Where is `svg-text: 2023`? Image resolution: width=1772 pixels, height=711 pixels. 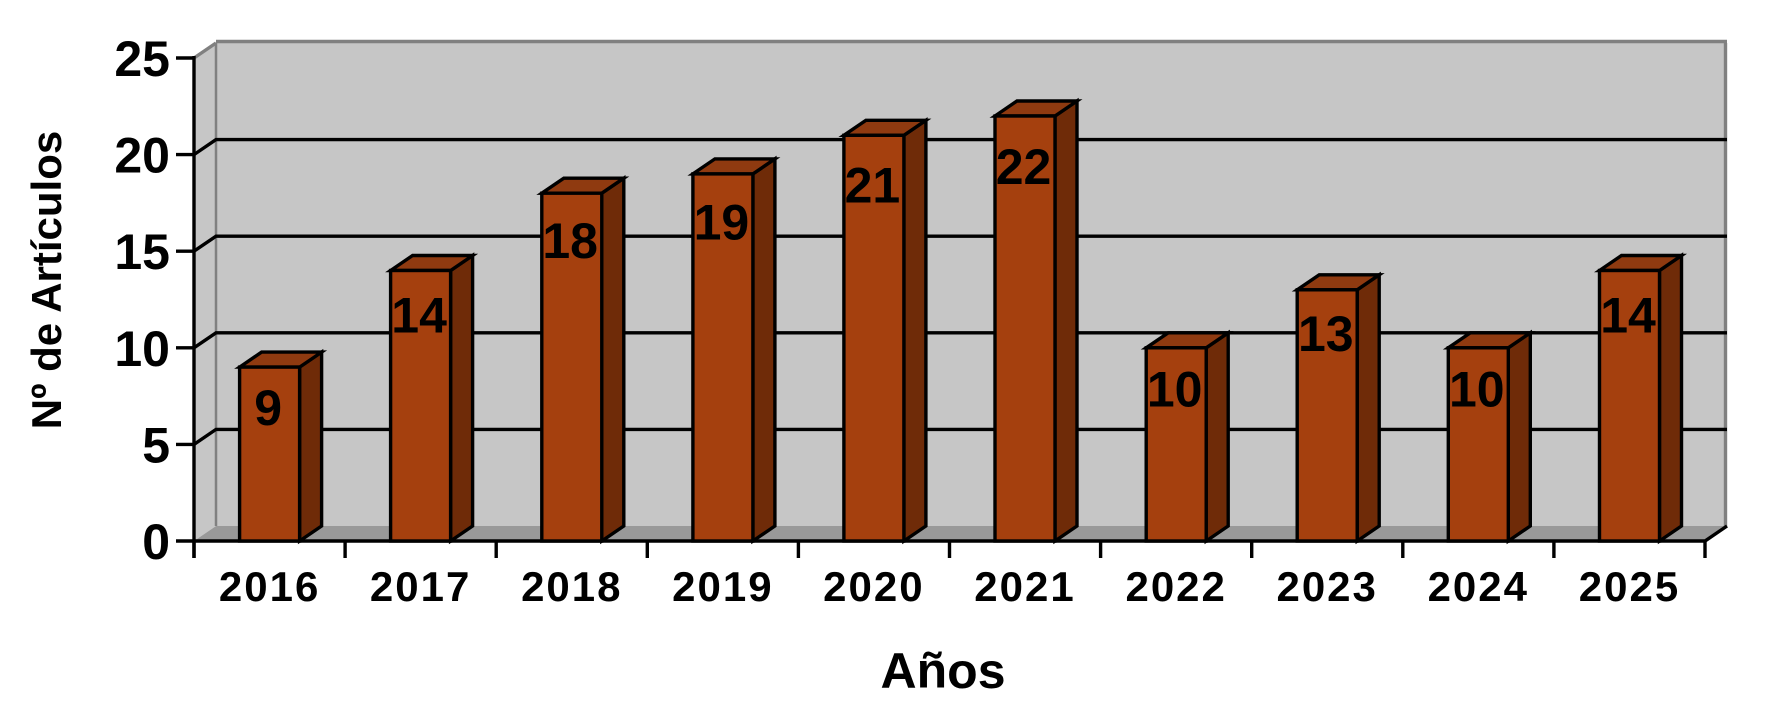
svg-text: 2023 is located at coordinates (1326, 586).